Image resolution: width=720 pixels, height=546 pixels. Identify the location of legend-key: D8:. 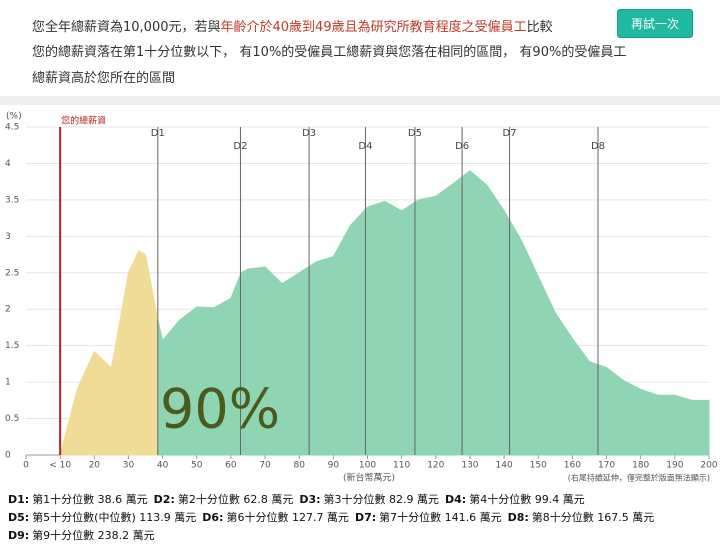
(518, 517).